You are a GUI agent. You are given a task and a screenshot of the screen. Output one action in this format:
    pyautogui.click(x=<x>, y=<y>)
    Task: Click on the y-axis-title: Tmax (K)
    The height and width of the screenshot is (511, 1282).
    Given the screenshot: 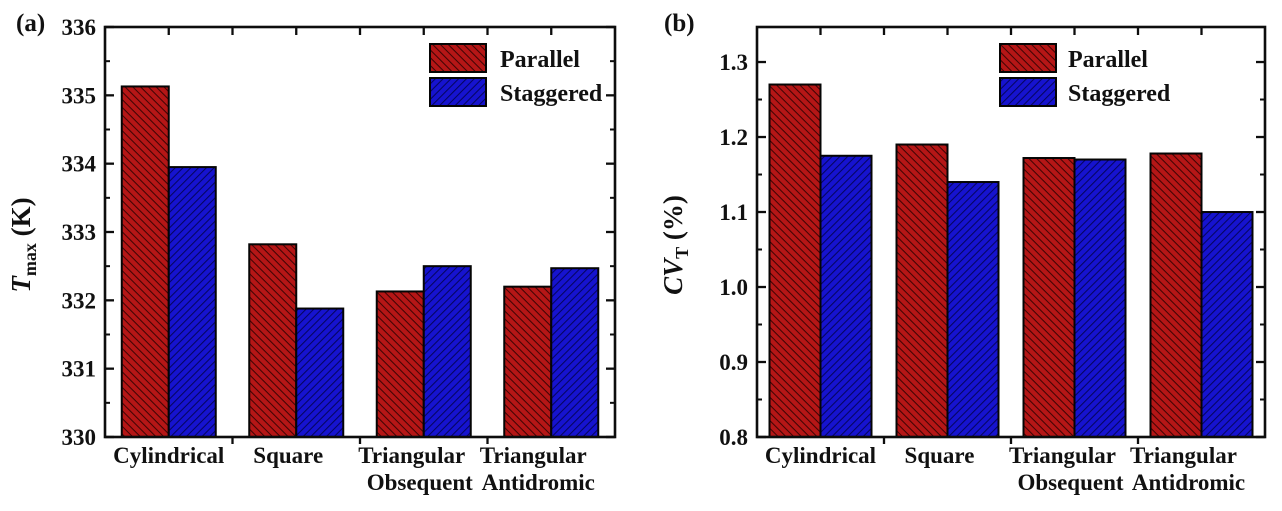 What is the action you would take?
    pyautogui.click(x=23, y=244)
    